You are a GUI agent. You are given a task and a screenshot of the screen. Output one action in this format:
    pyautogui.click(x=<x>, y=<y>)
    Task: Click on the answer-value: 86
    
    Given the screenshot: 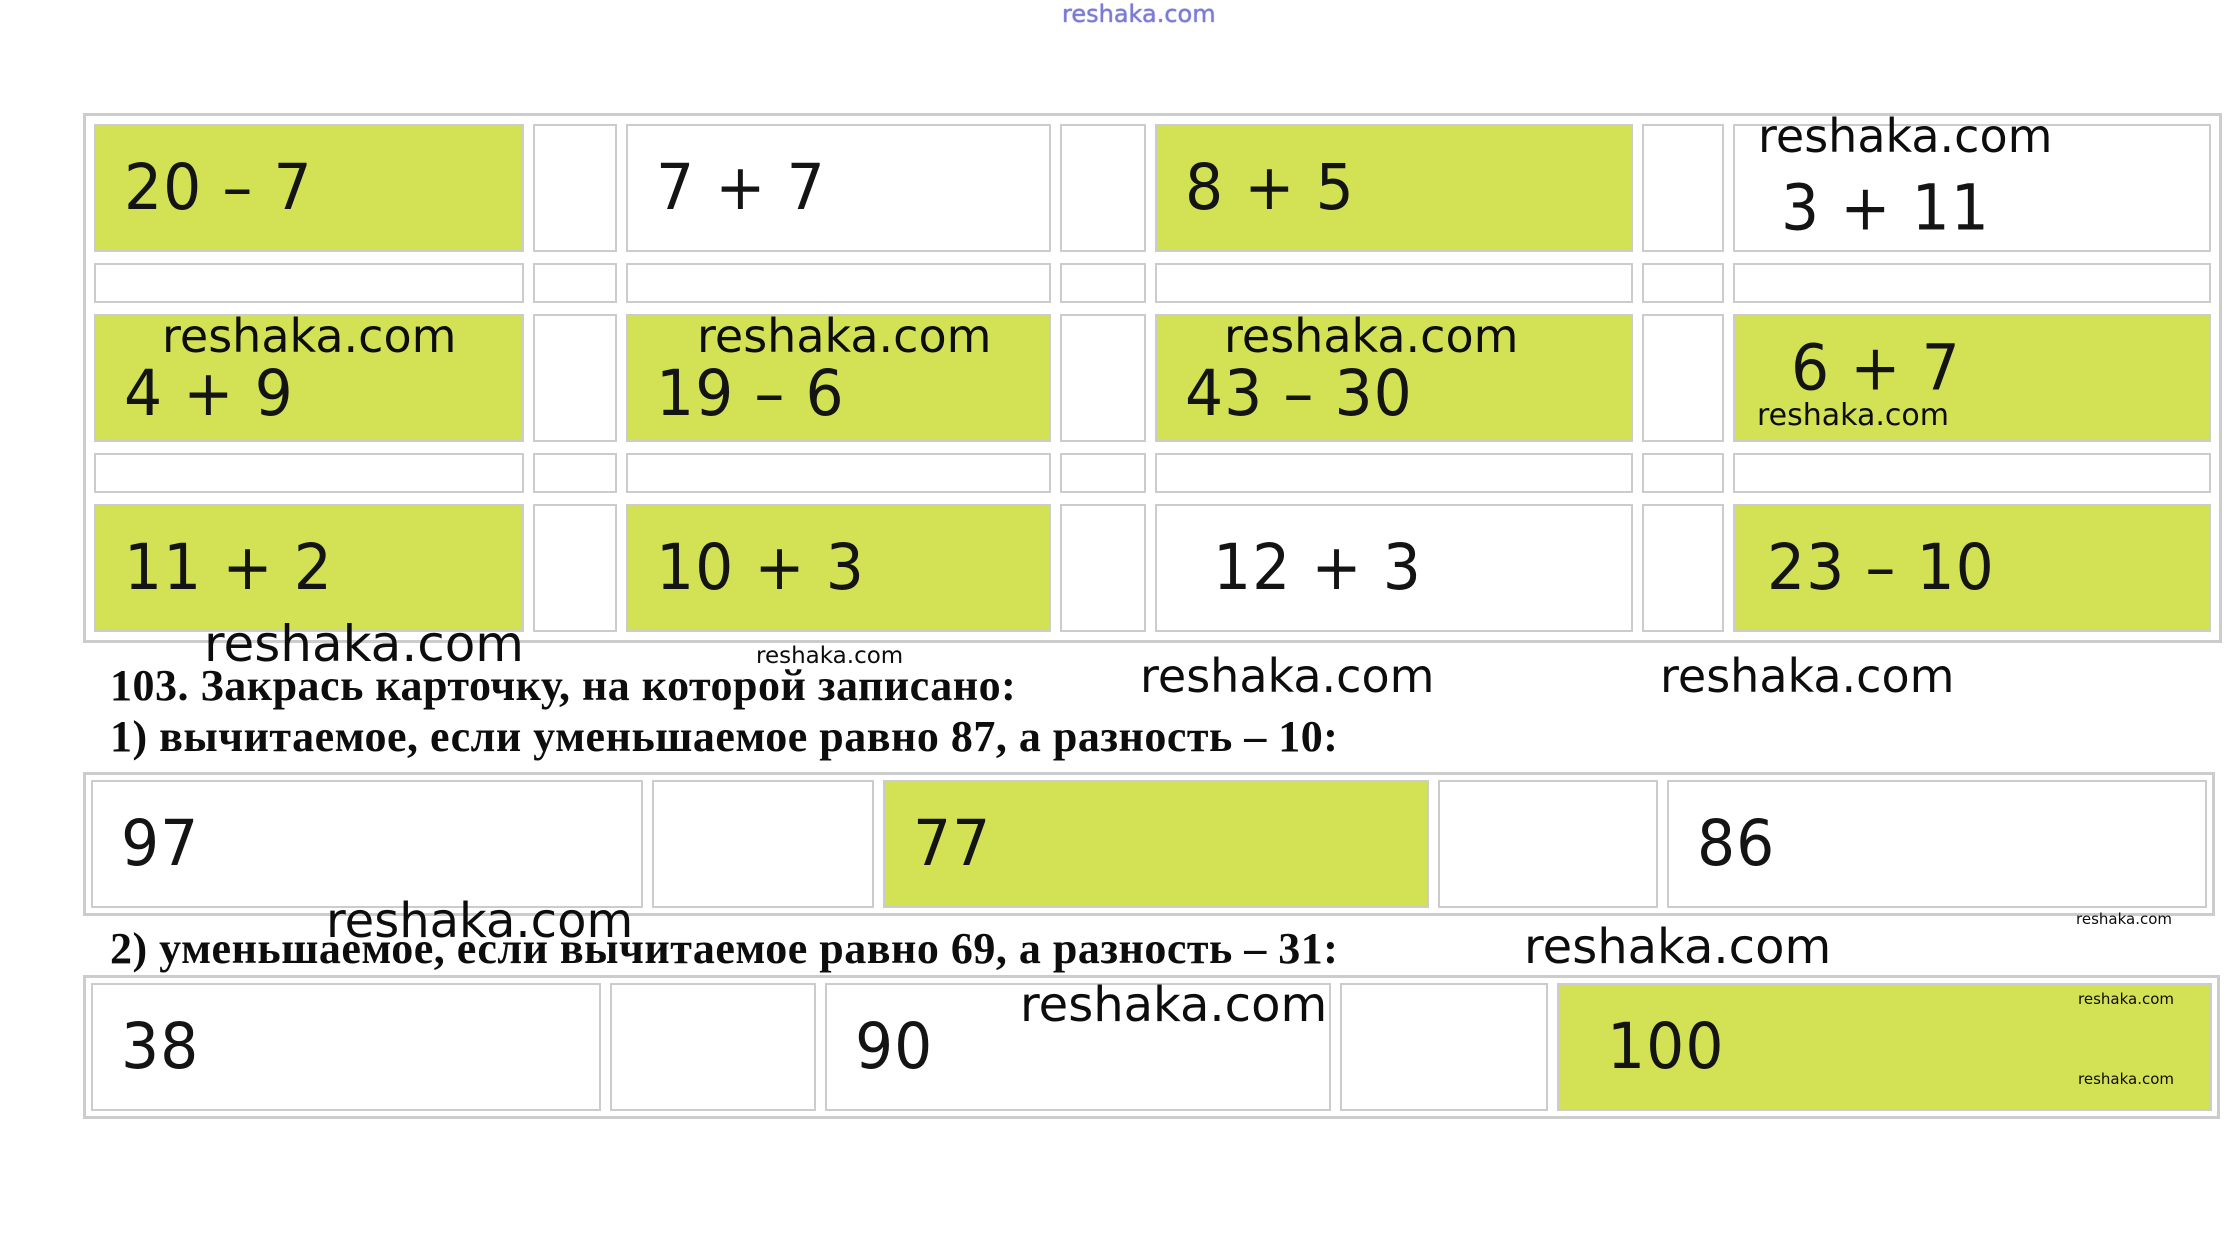 What is the action you would take?
    pyautogui.click(x=1736, y=844)
    